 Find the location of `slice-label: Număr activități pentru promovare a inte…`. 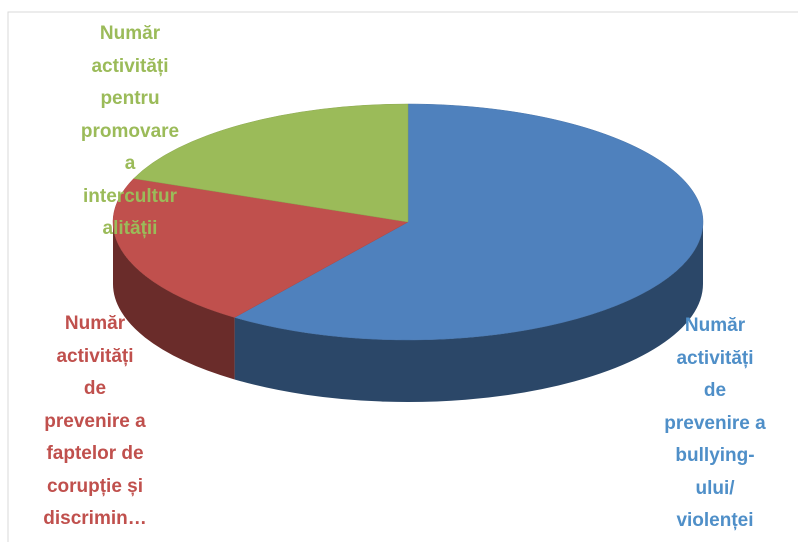

slice-label: Număr activități pentru promovare a inte… is located at coordinates (130, 131).